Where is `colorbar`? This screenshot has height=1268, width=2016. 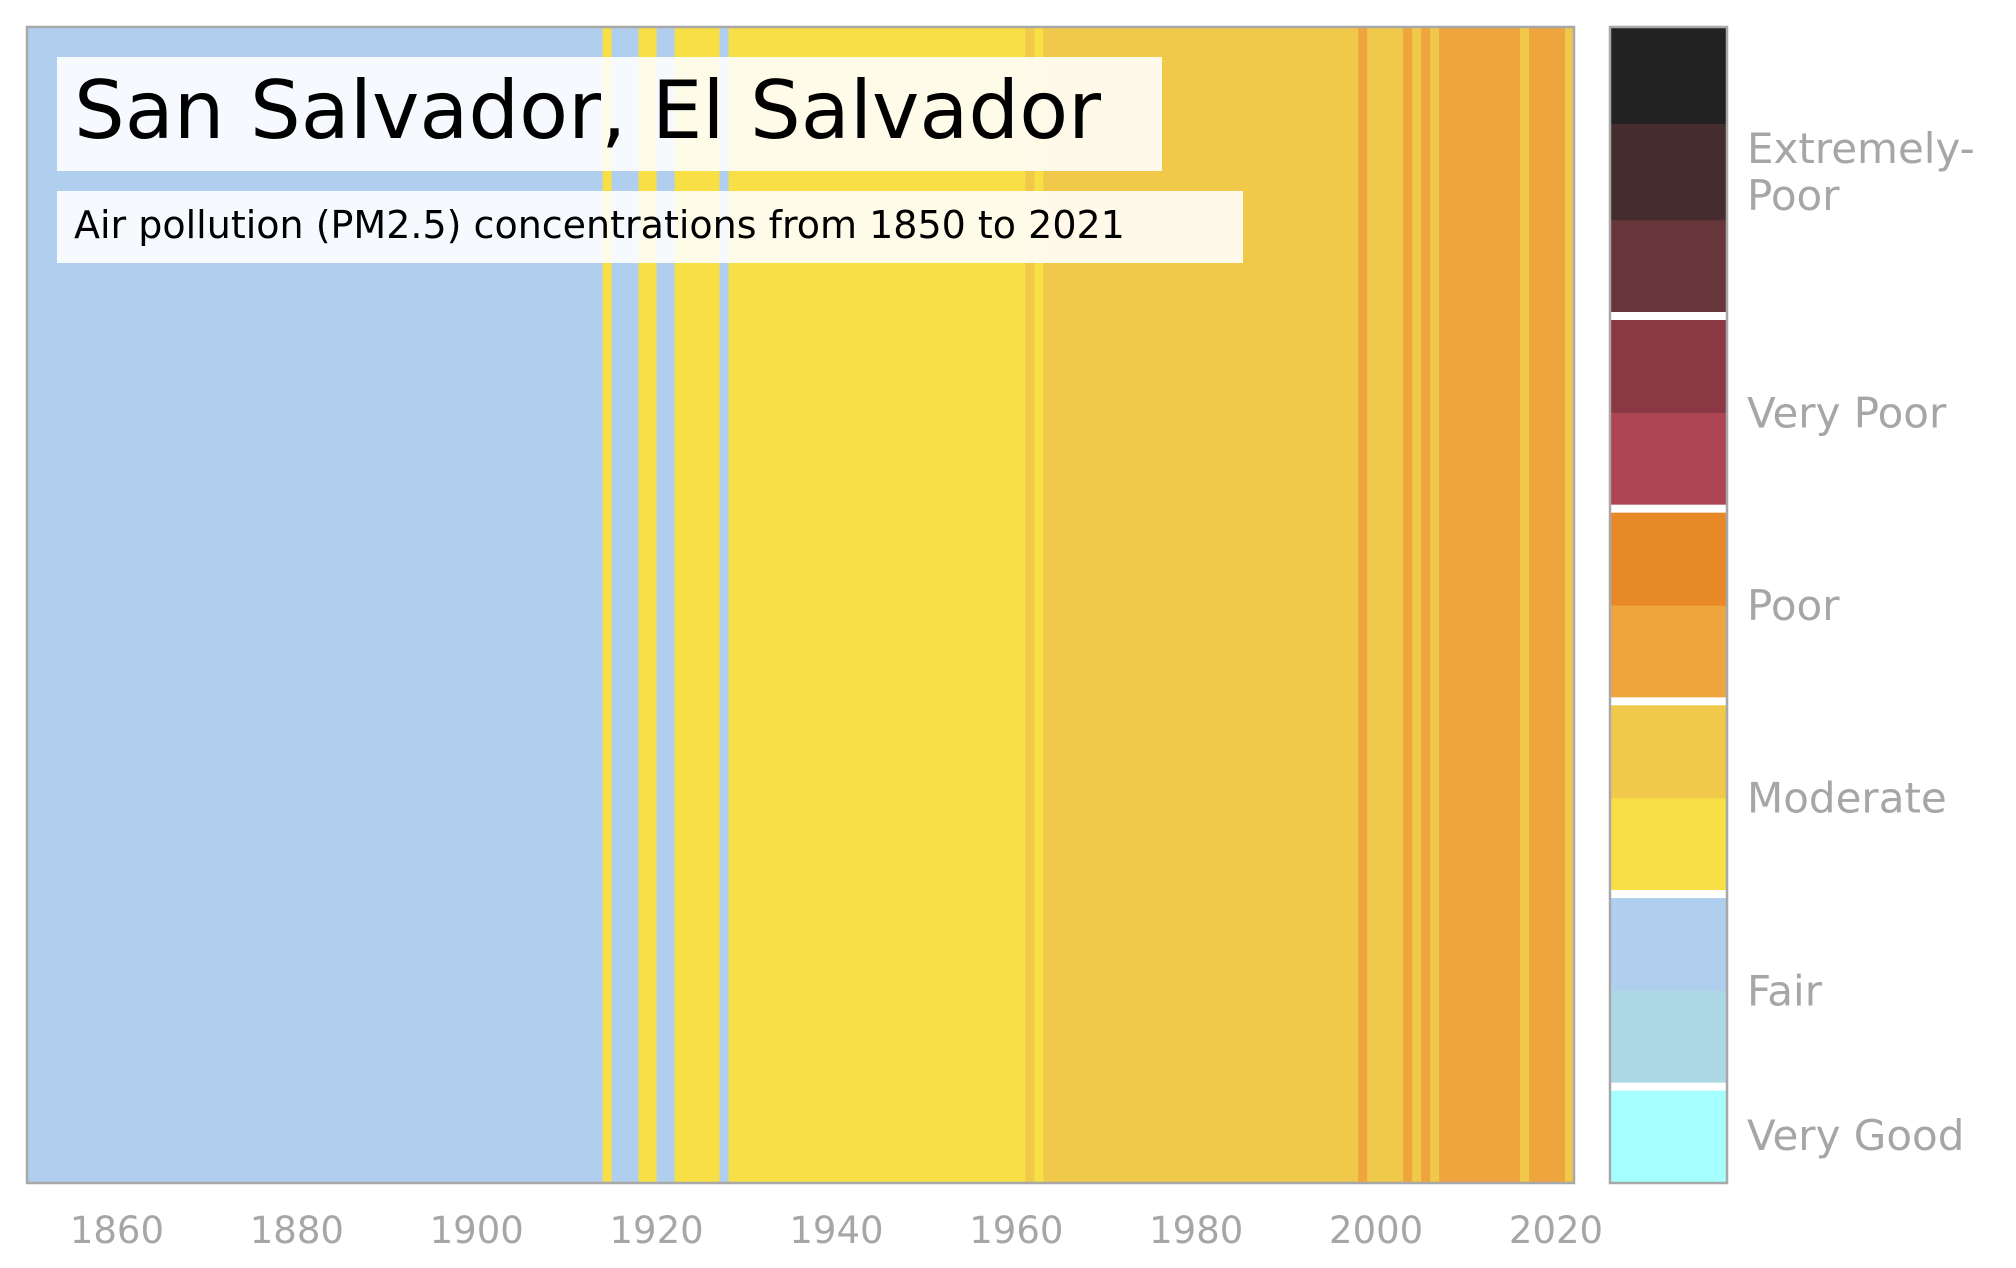 colorbar is located at coordinates (1668, 605).